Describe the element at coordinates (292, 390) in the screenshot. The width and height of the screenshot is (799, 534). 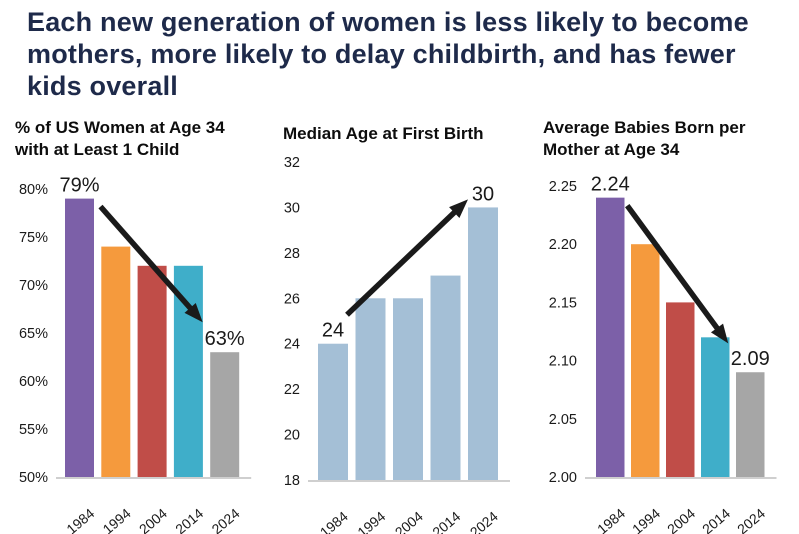
I see `y-tick-label: 22` at that location.